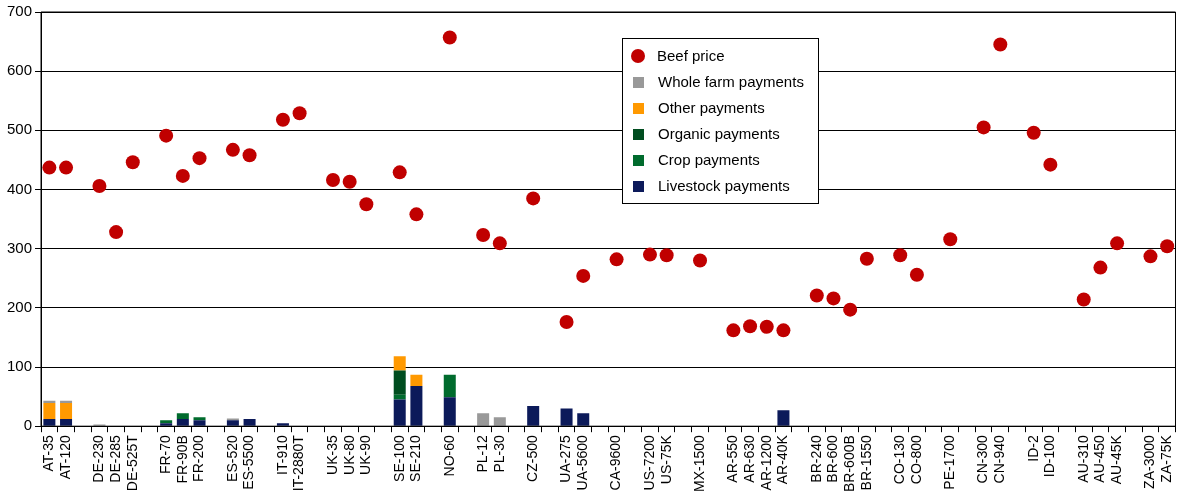 The height and width of the screenshot is (495, 1187). What do you see at coordinates (1115, 459) in the screenshot?
I see `x-tick-label: AU-45K` at bounding box center [1115, 459].